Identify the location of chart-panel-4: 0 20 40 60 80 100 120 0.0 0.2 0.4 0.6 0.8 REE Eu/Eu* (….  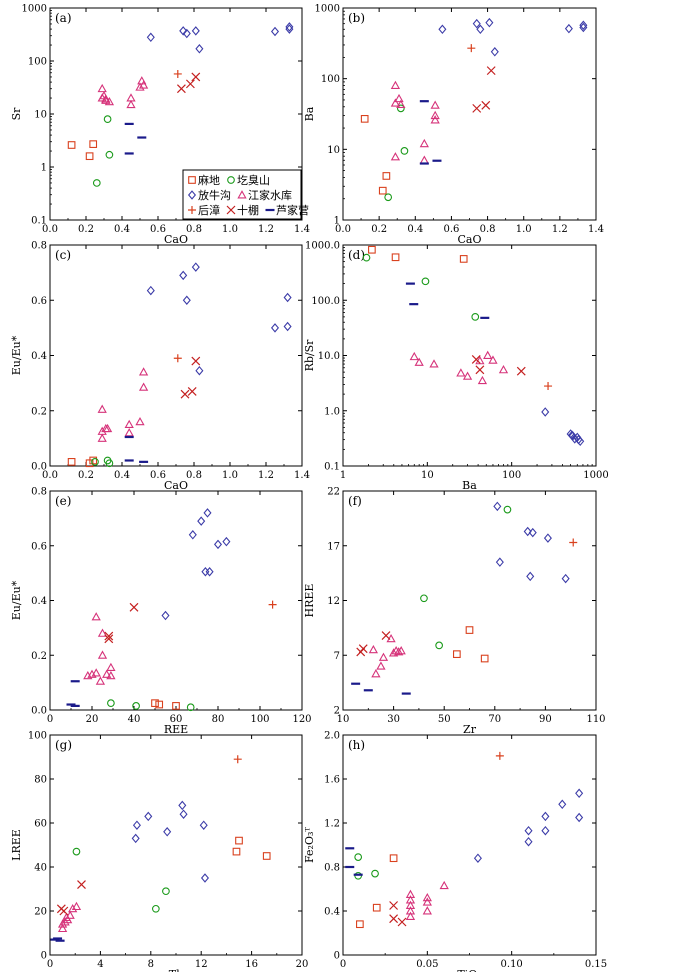
(161, 612).